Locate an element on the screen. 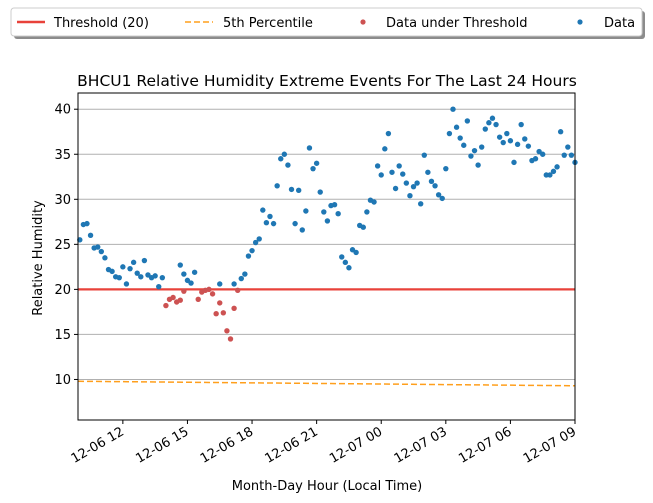 The image size is (653, 503). percentile-line is located at coordinates (326, 383).